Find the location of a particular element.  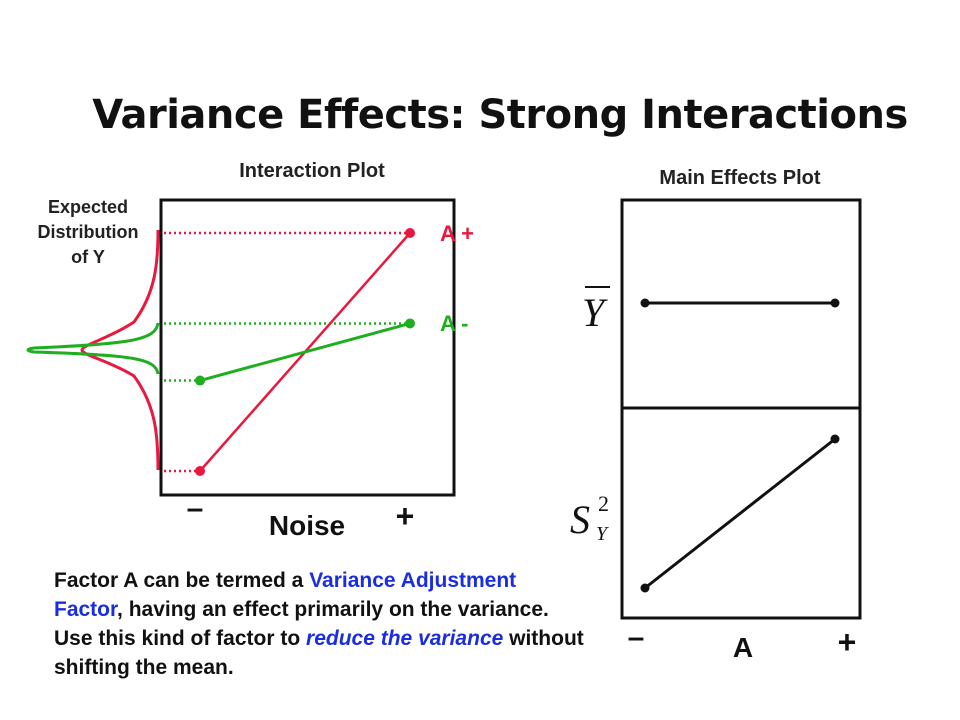

distribution-label-line1: Expected is located at coordinates (88, 207).